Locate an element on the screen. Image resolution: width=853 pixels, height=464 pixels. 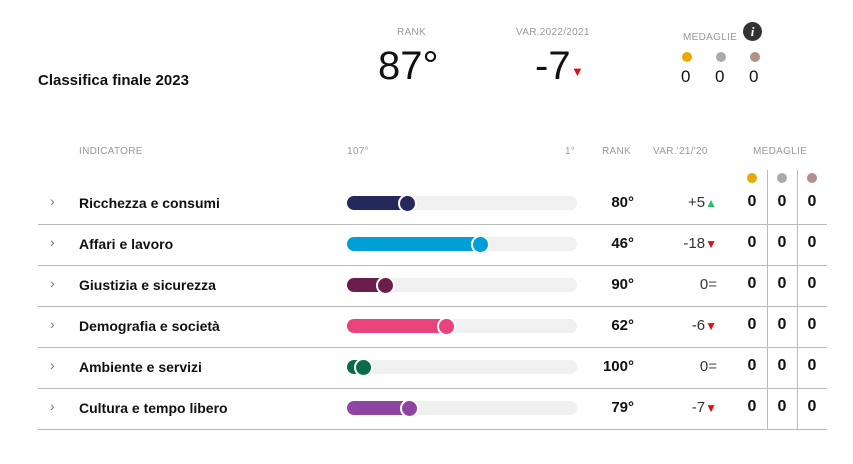
indicator-rank: 100° is located at coordinates (618, 366).